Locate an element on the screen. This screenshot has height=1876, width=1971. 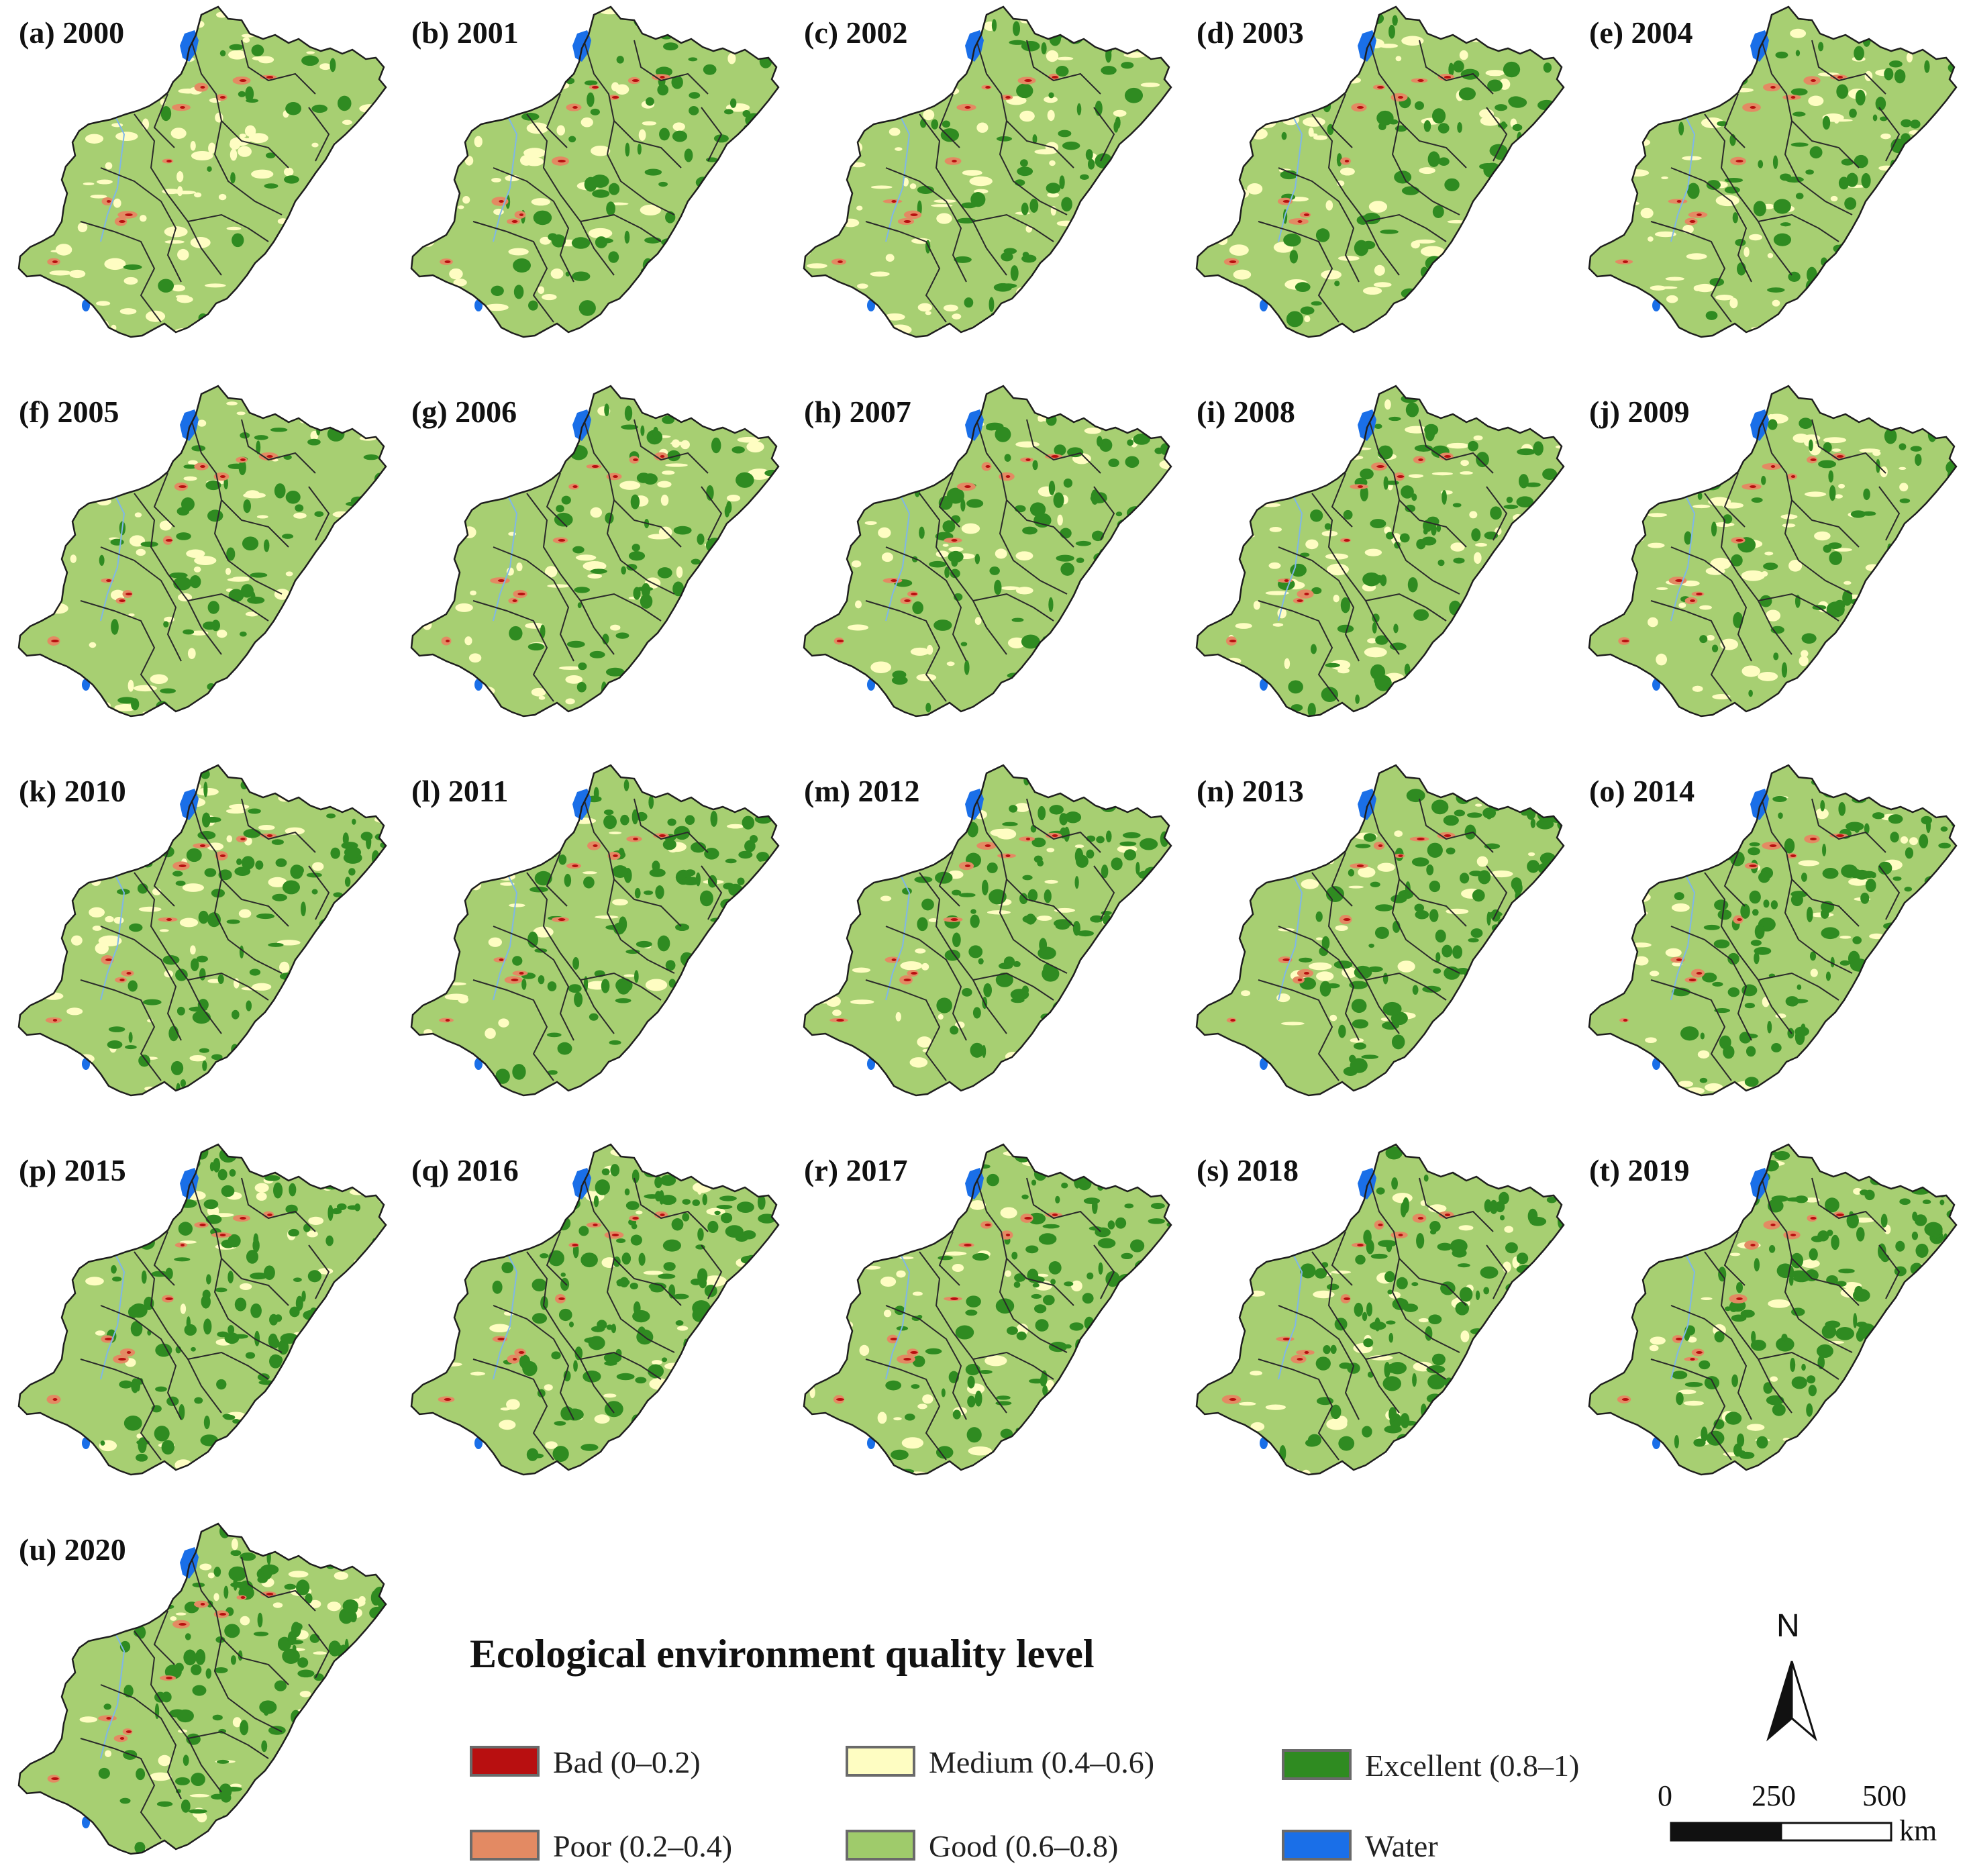
panel-label: (r) 2017 is located at coordinates (856, 1170).